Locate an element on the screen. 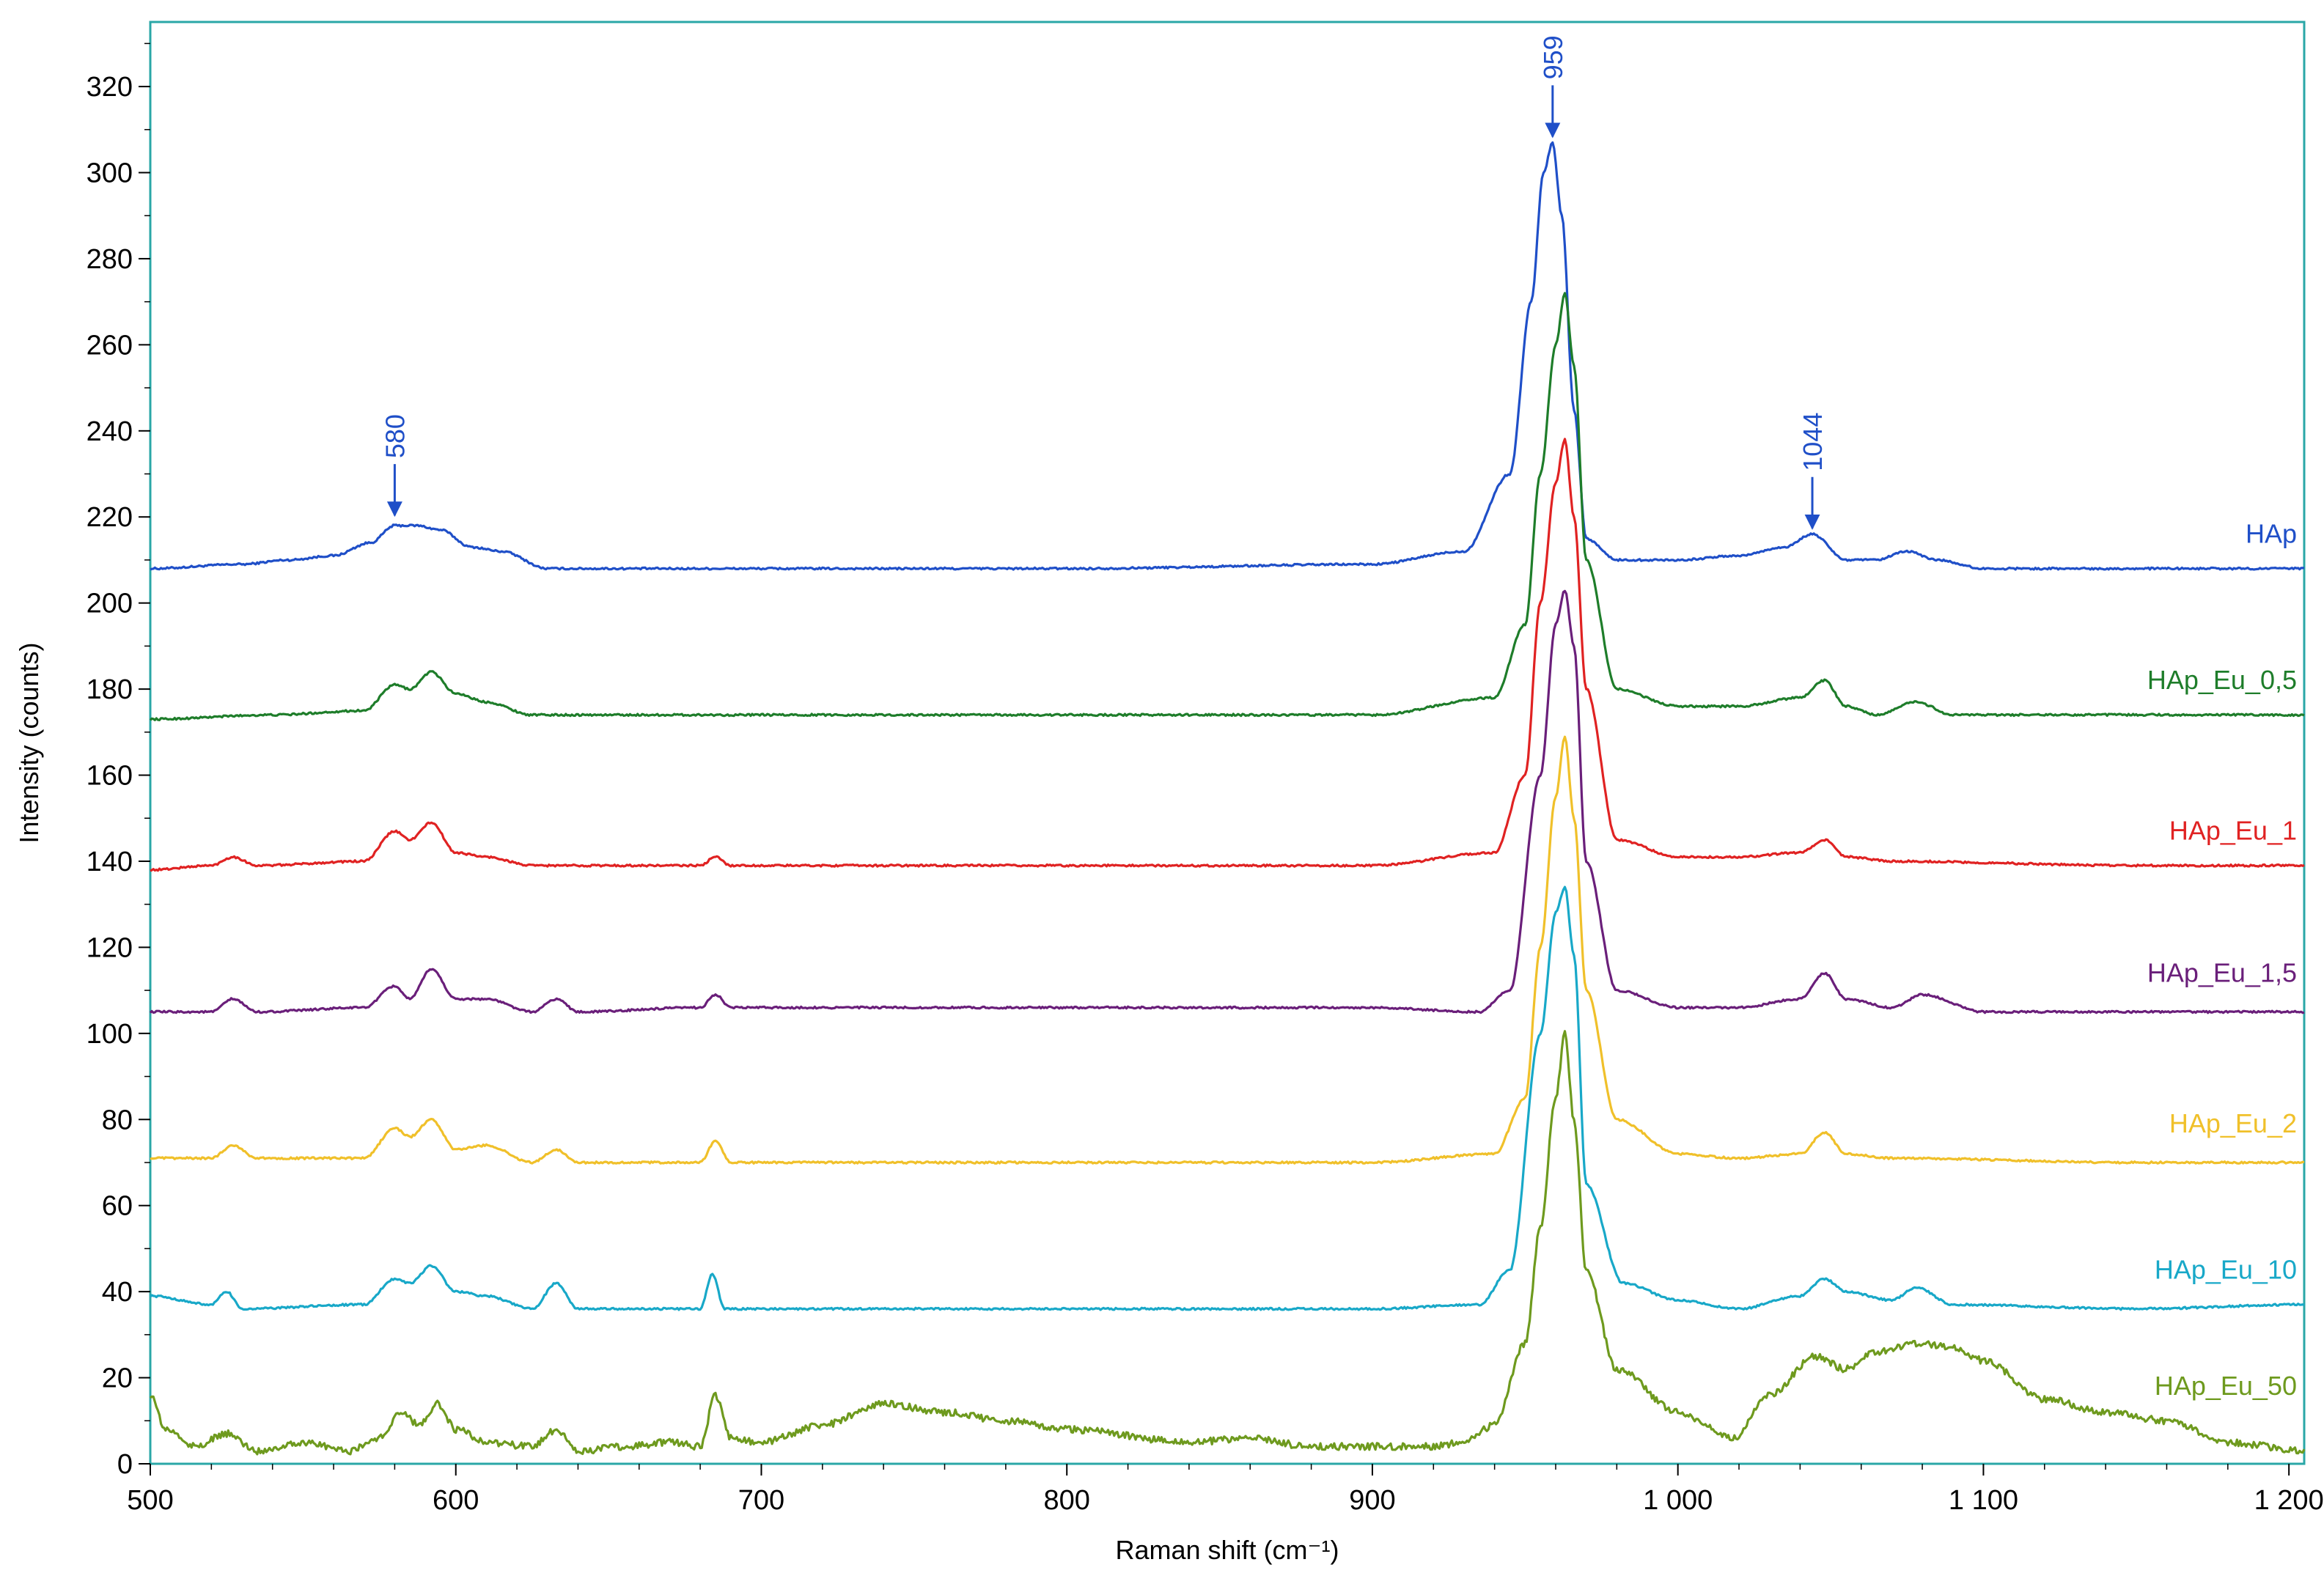 The height and width of the screenshot is (1584, 2324). y-tick-label: 320 is located at coordinates (110, 87).